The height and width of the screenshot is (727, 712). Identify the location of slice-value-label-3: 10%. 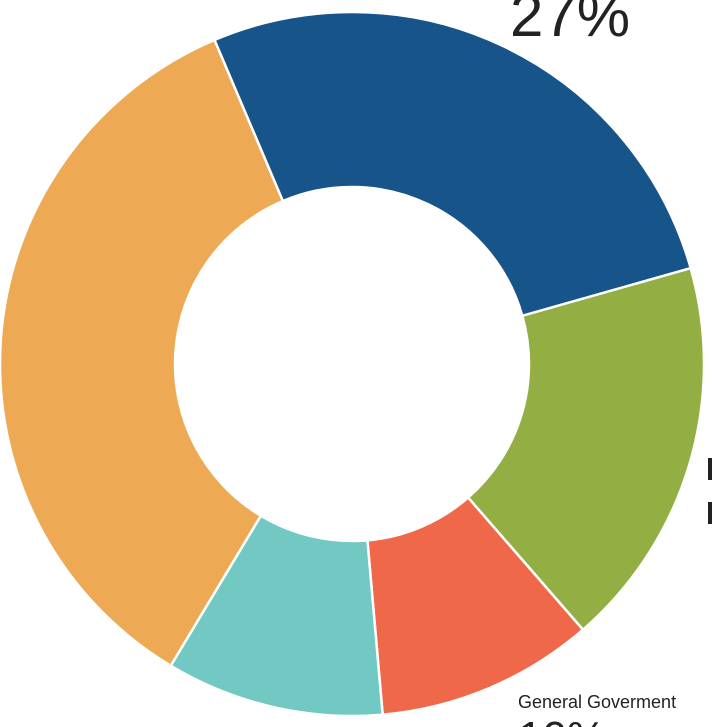
(562, 720).